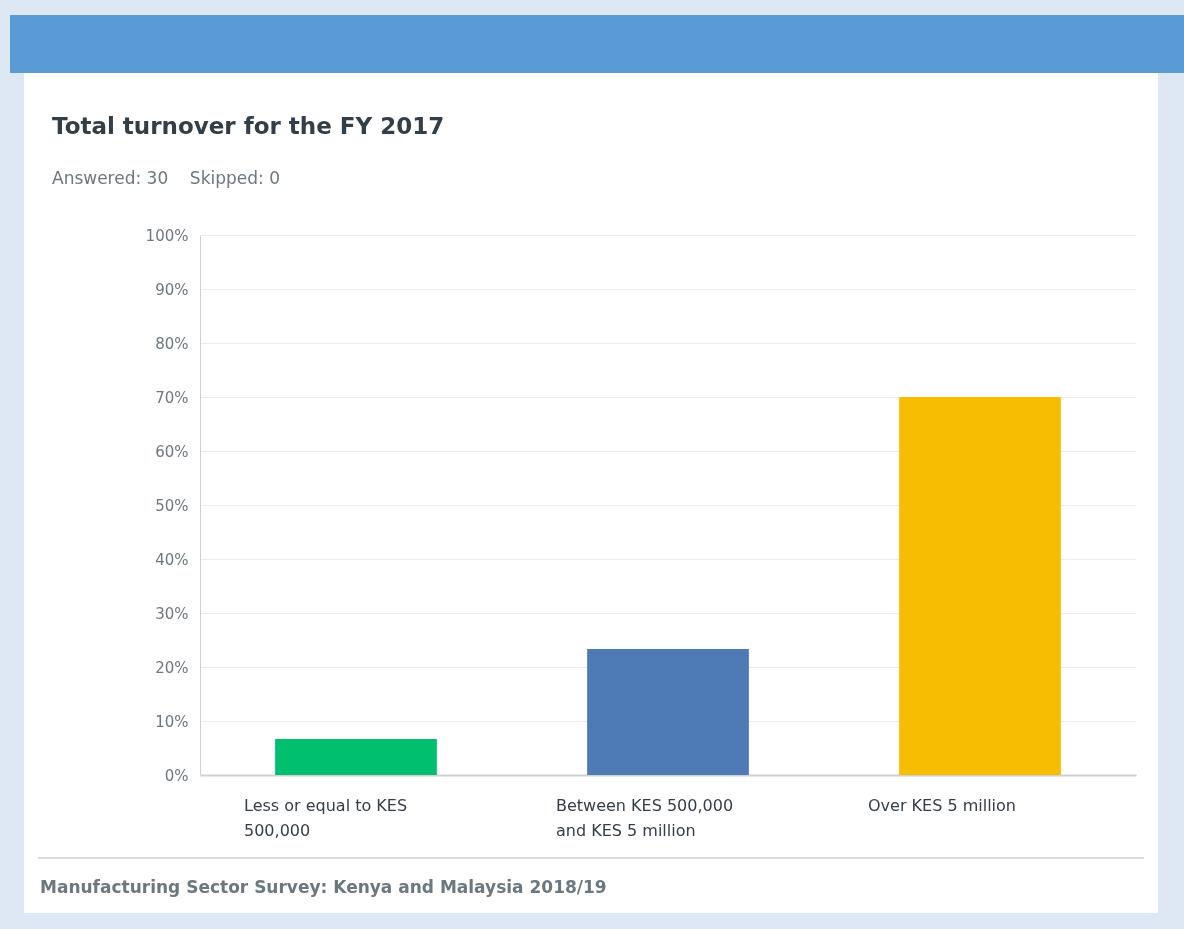 Image resolution: width=1184 pixels, height=929 pixels. Describe the element at coordinates (248, 126) in the screenshot. I see `chart-title: Total turnover for the FY 2017` at that location.